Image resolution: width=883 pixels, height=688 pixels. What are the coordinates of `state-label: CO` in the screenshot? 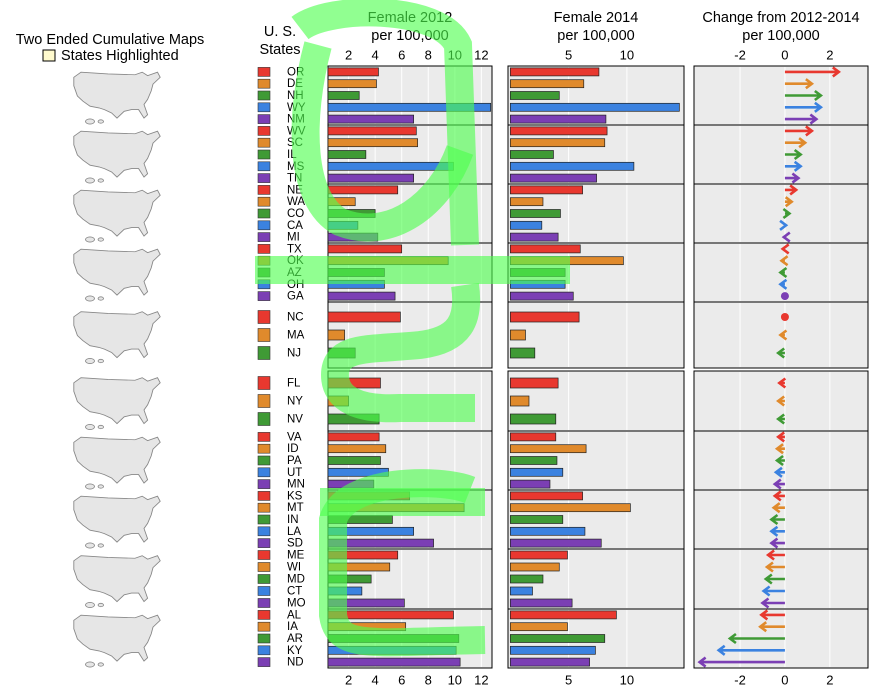 It's located at (295, 214).